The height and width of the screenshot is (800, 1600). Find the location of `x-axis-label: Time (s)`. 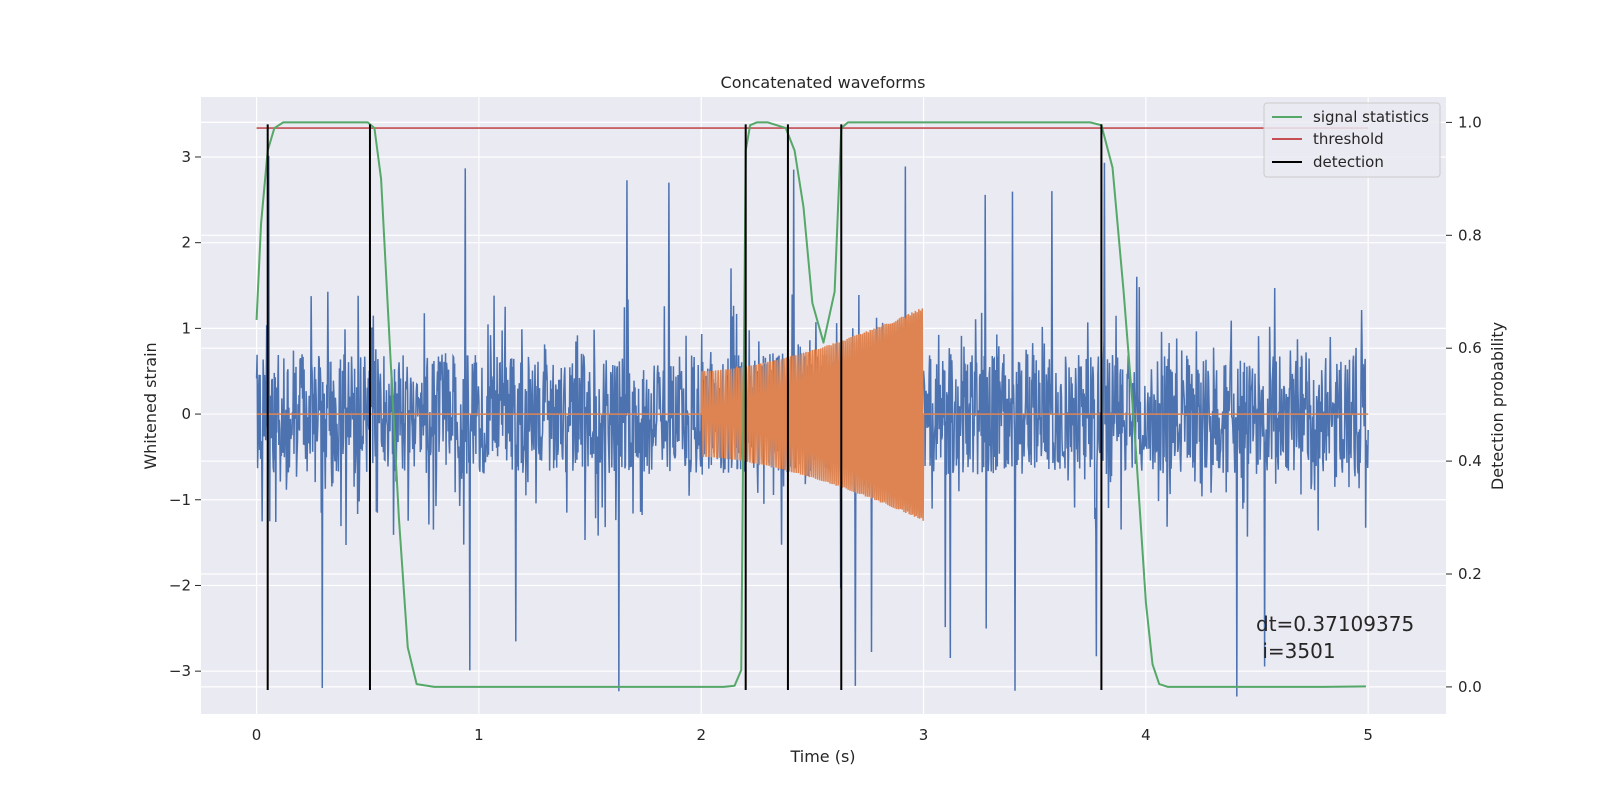

x-axis-label: Time (s) is located at coordinates (822, 756).